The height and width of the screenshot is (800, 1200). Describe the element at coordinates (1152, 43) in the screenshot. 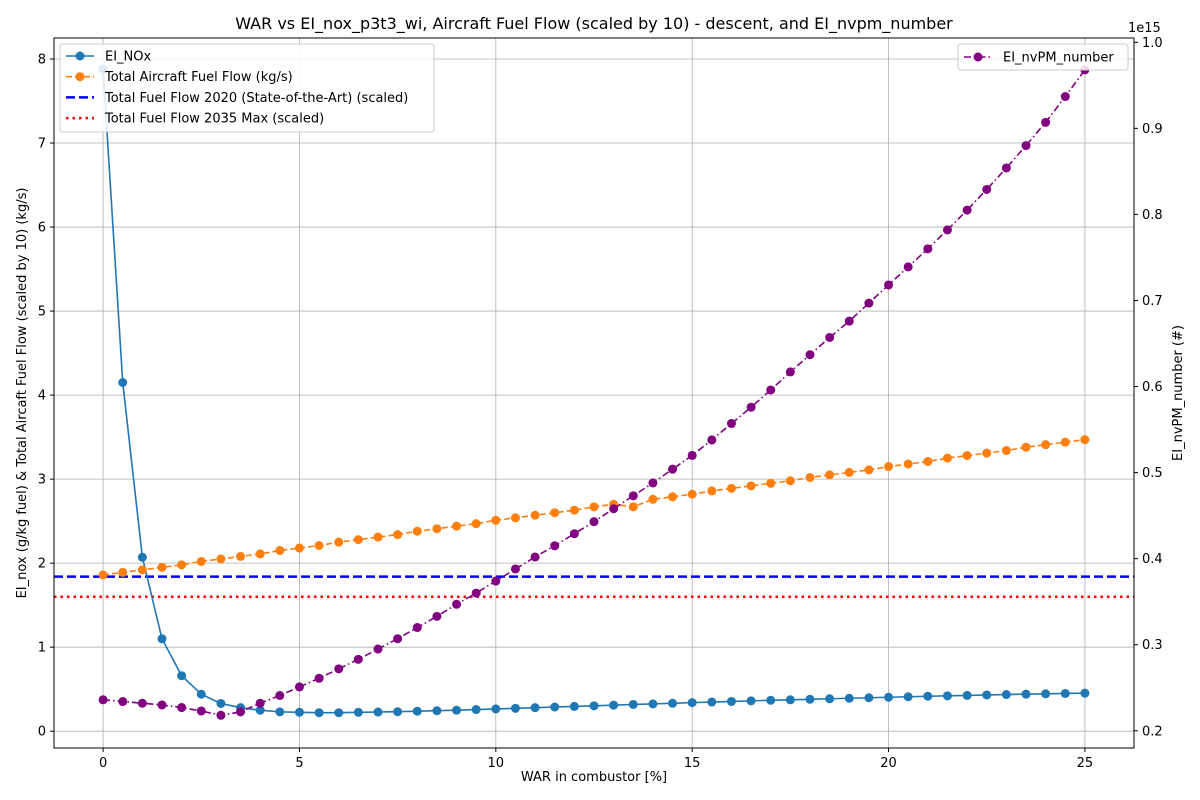

I see `y-right-tick-label: 1.0` at that location.